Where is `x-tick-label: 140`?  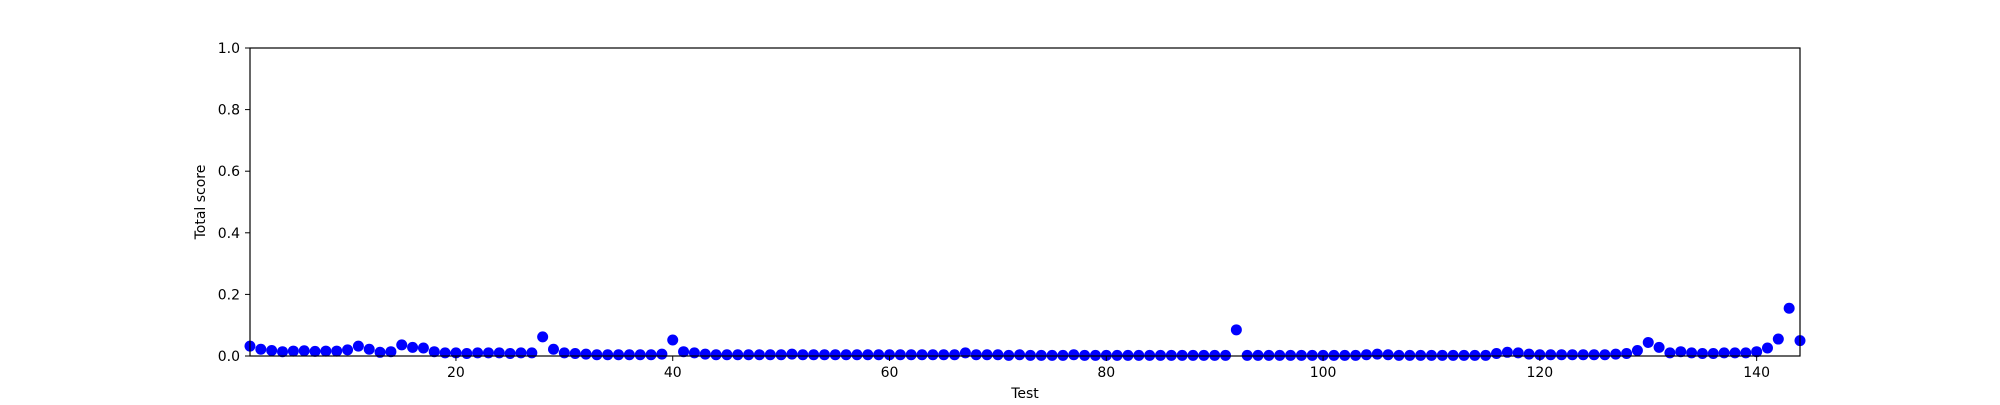
x-tick-label: 140 is located at coordinates (1756, 373).